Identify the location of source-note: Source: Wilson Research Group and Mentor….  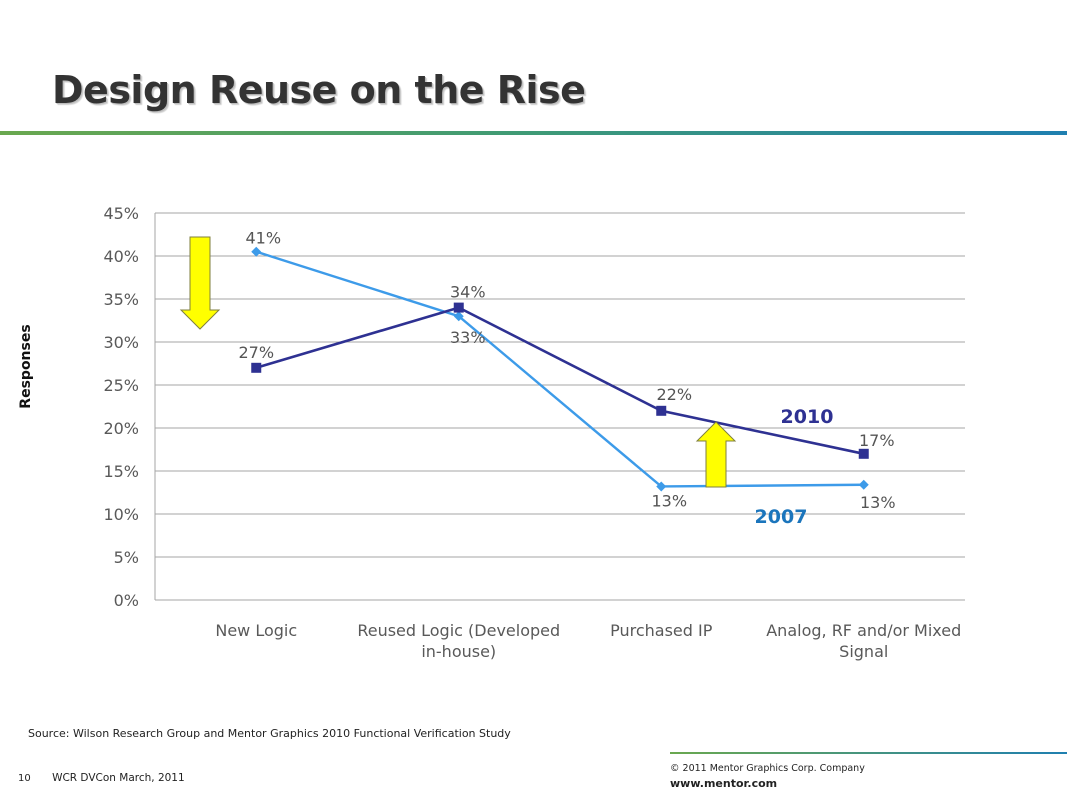
(269, 733).